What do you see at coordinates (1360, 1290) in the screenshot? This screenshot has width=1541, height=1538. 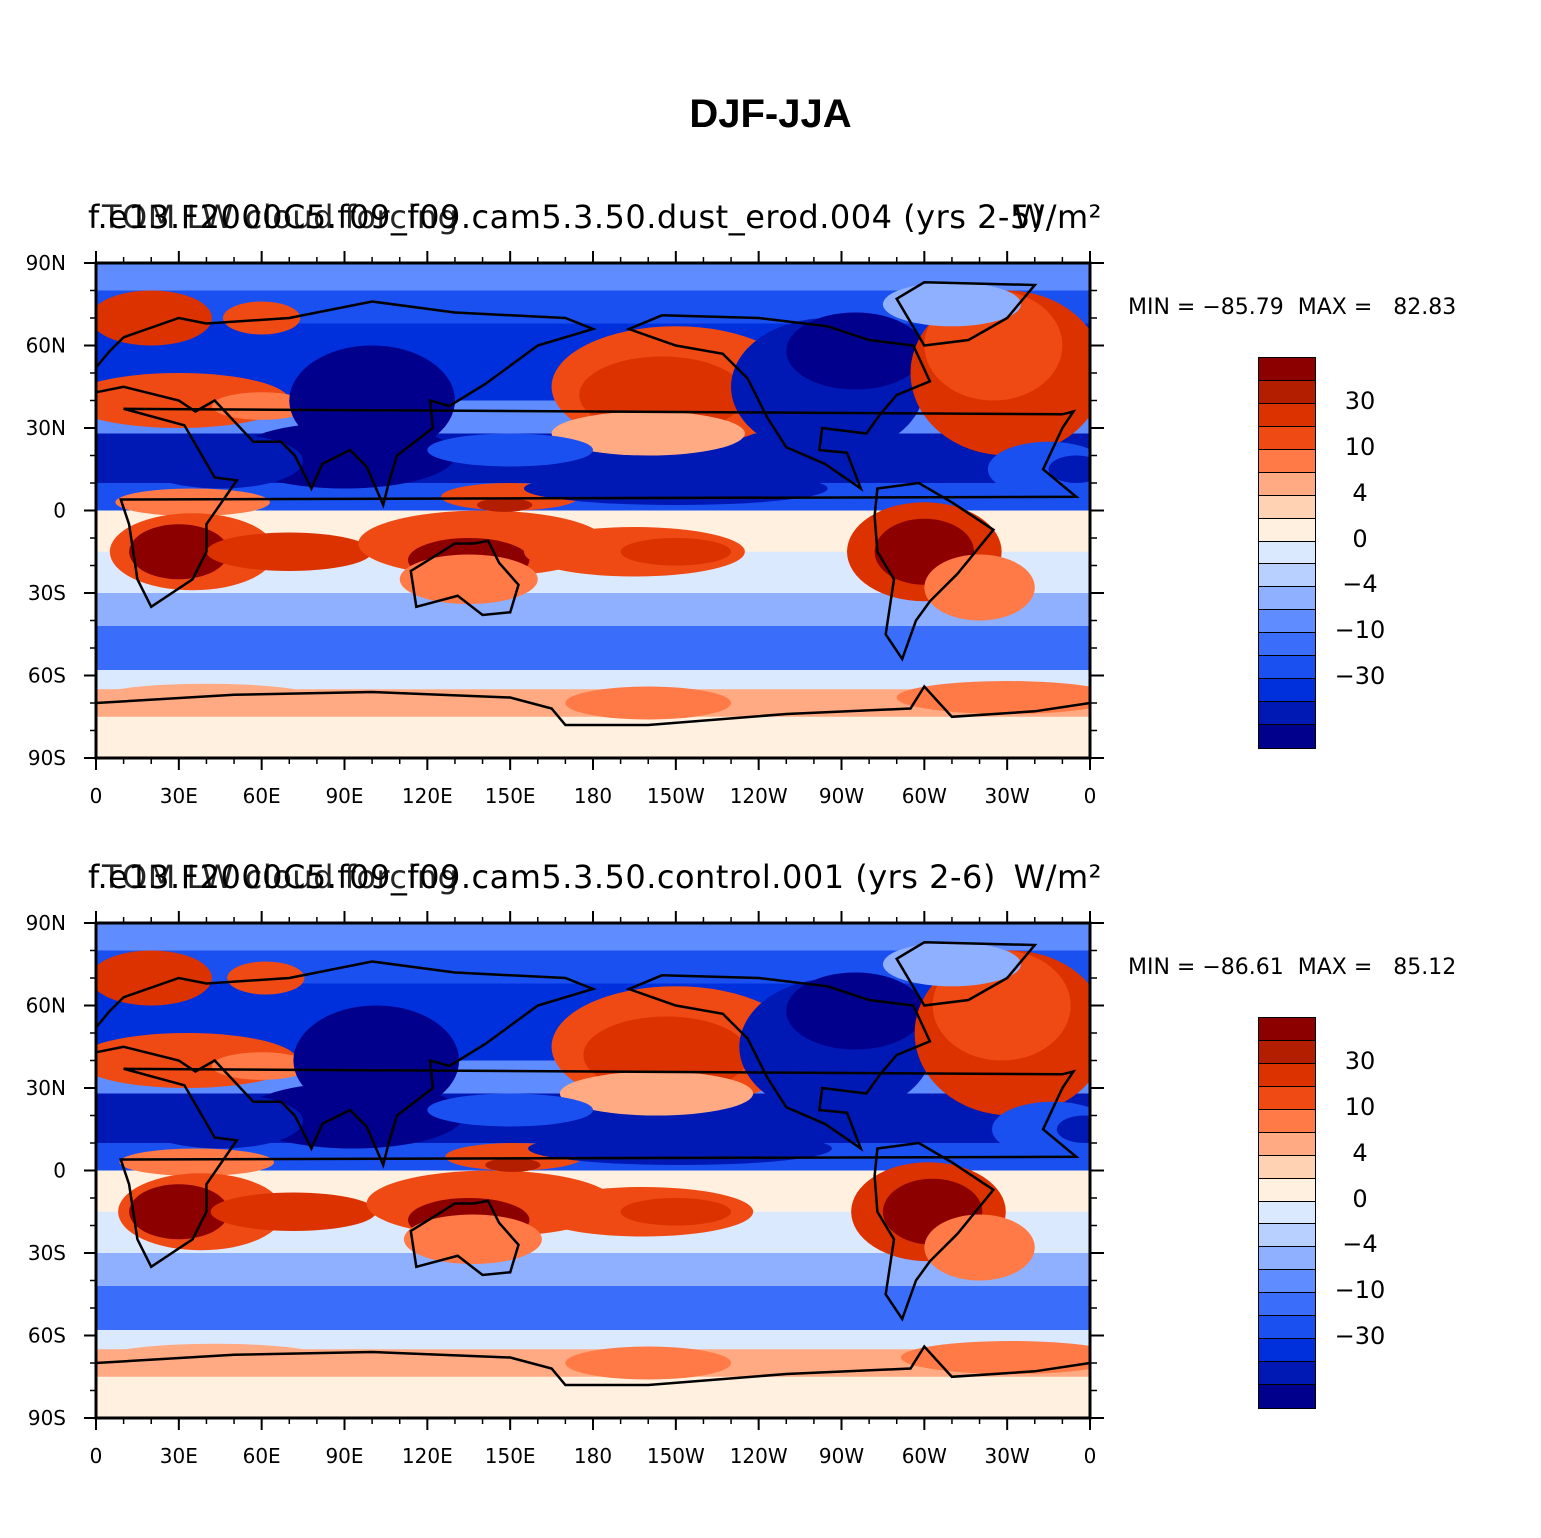 I see `colorbar-label: −10` at bounding box center [1360, 1290].